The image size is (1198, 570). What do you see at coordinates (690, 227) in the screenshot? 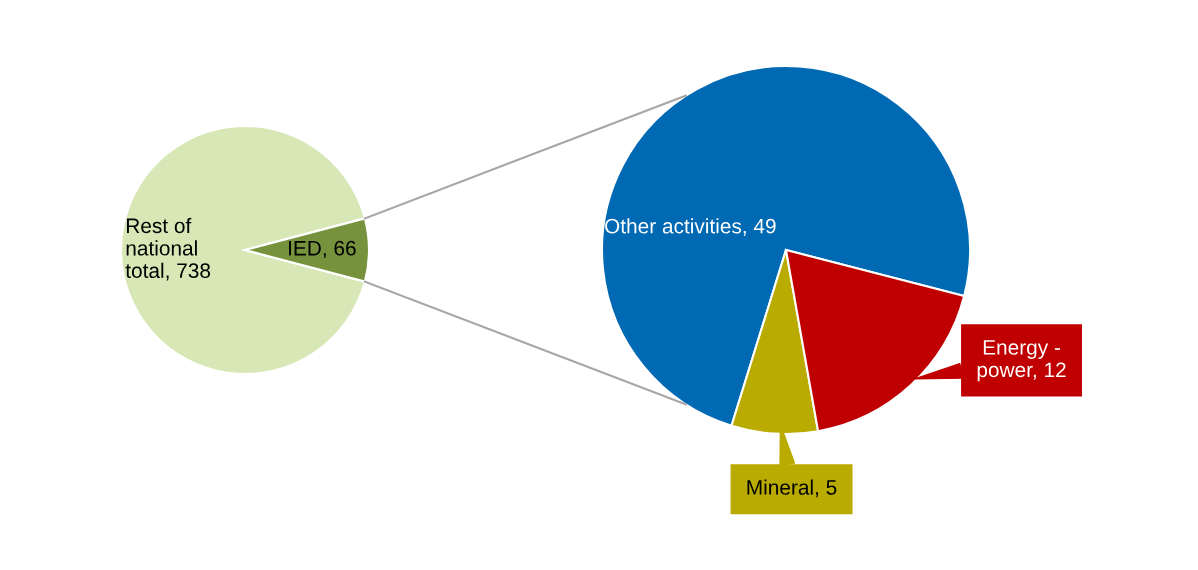
I see `slice-label: Other activities, 49` at bounding box center [690, 227].